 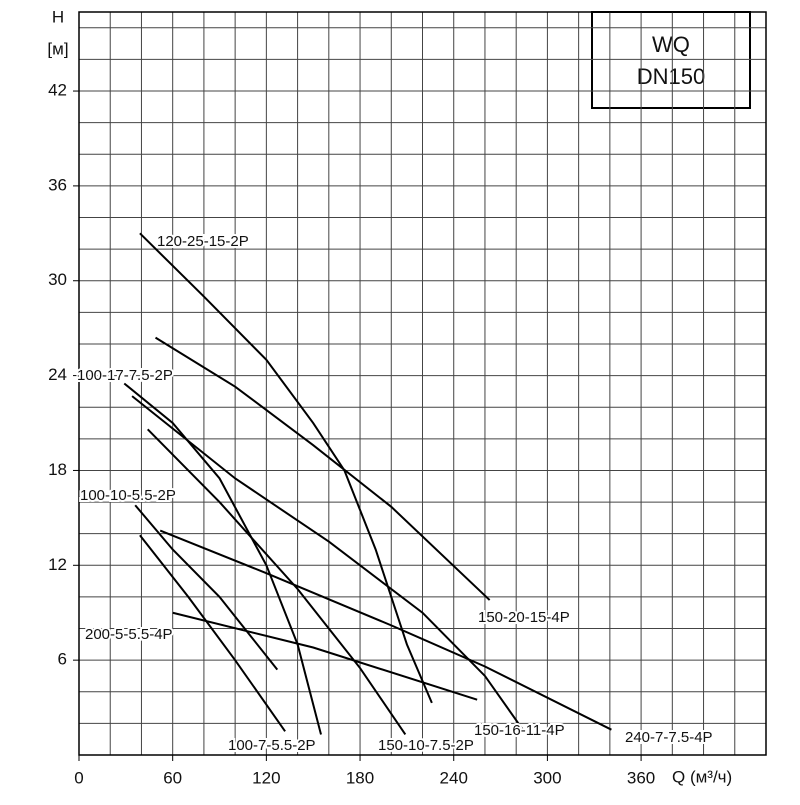 What do you see at coordinates (671, 76) in the screenshot?
I see `box-subtitle: DN150` at bounding box center [671, 76].